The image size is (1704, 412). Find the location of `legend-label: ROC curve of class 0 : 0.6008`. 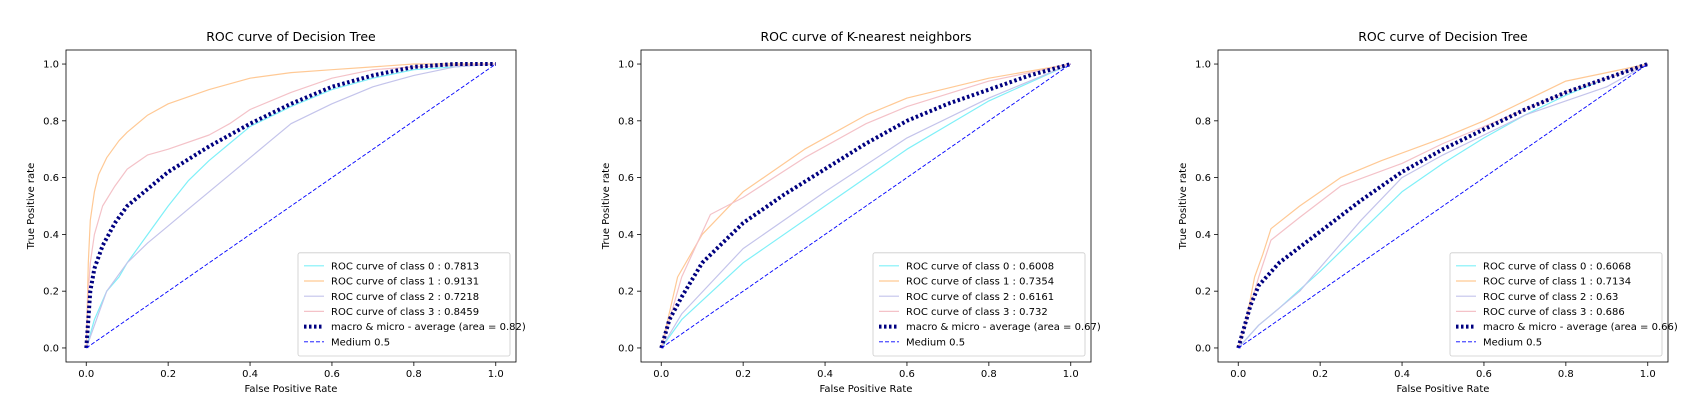

legend-label: ROC curve of class 0 : 0.6008 is located at coordinates (980, 266).